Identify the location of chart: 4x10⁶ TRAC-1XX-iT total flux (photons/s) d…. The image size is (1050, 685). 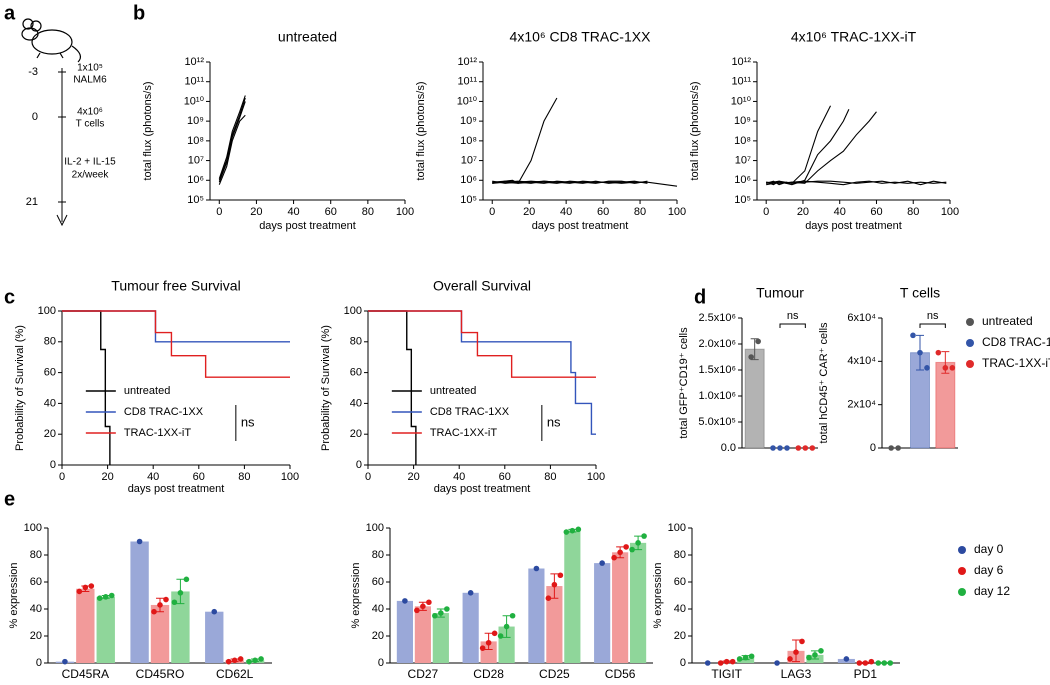
(824, 130).